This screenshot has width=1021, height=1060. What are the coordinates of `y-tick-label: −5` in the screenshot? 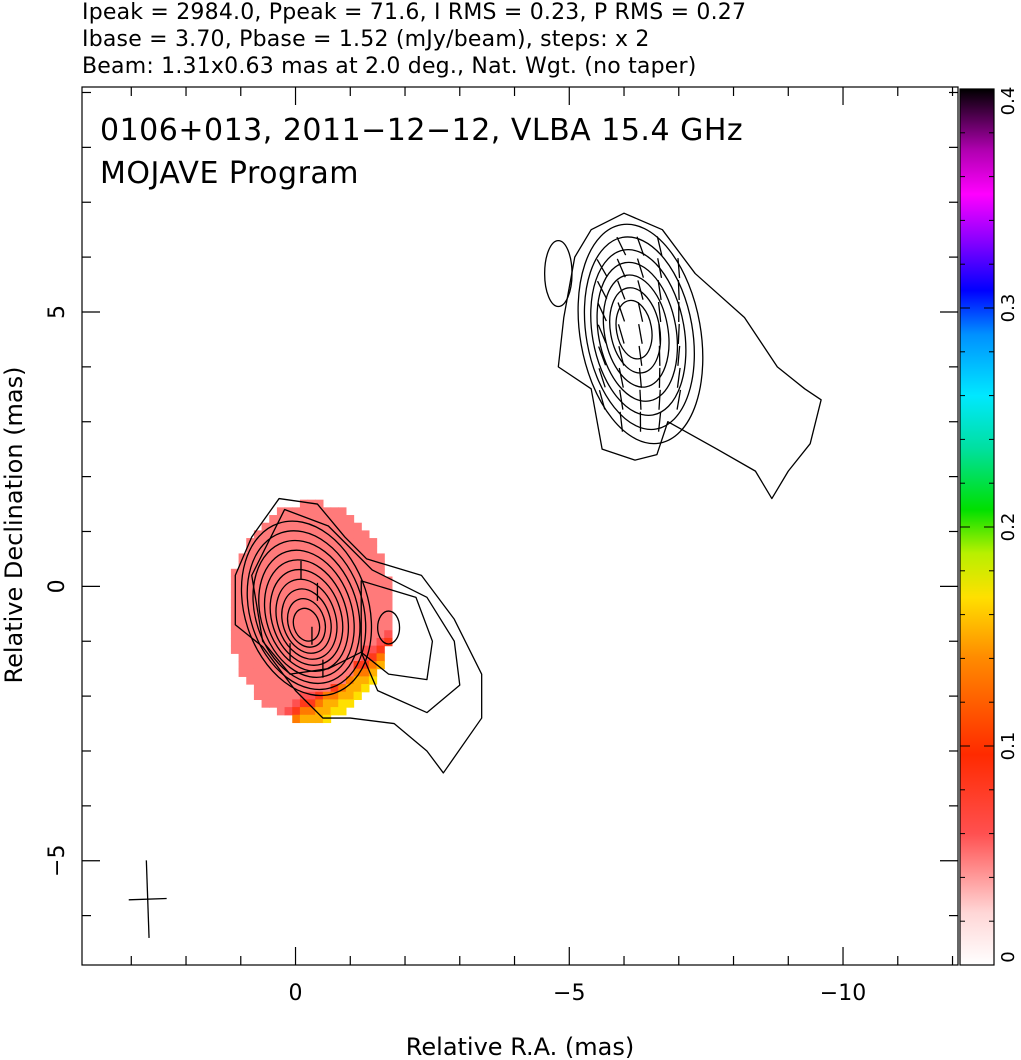 It's located at (57, 861).